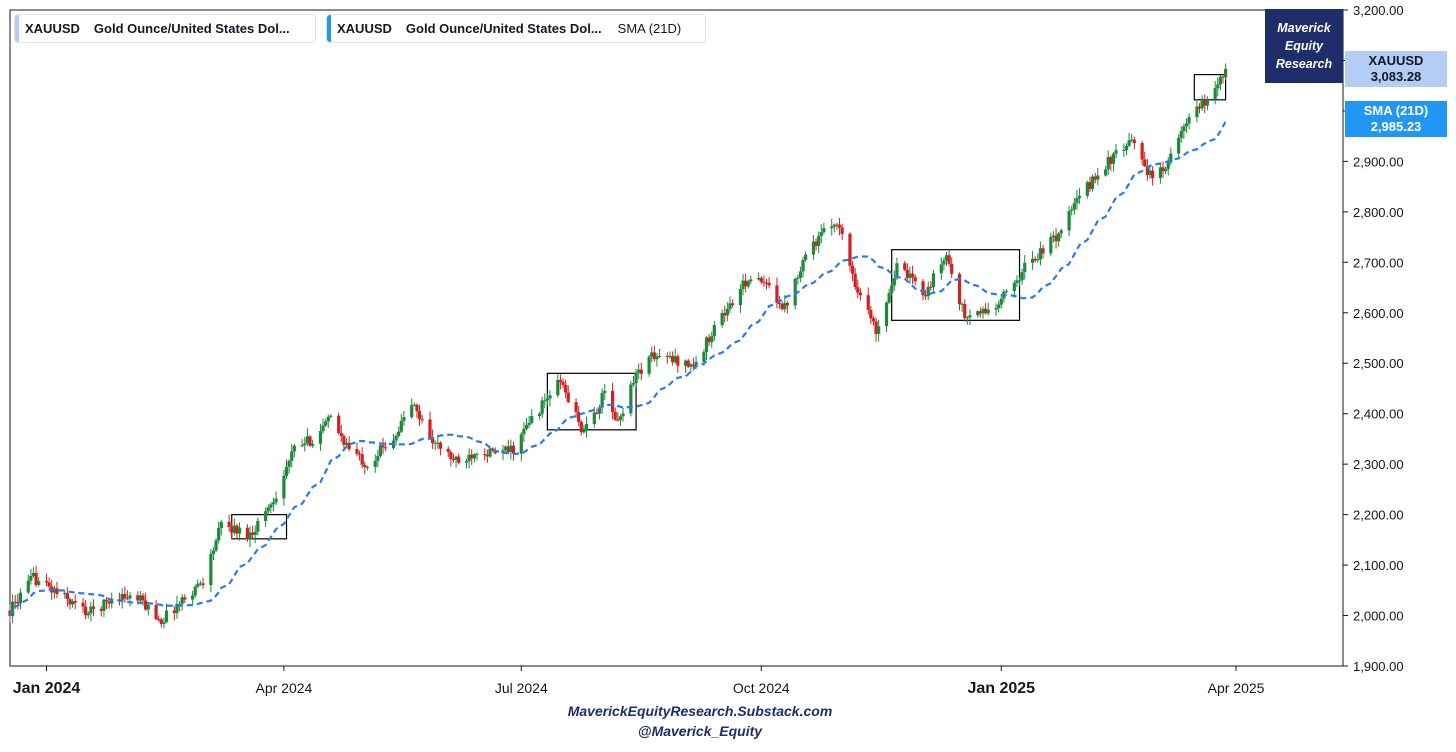 The height and width of the screenshot is (752, 1456). What do you see at coordinates (1304, 64) in the screenshot?
I see `logo-line-3: Research` at bounding box center [1304, 64].